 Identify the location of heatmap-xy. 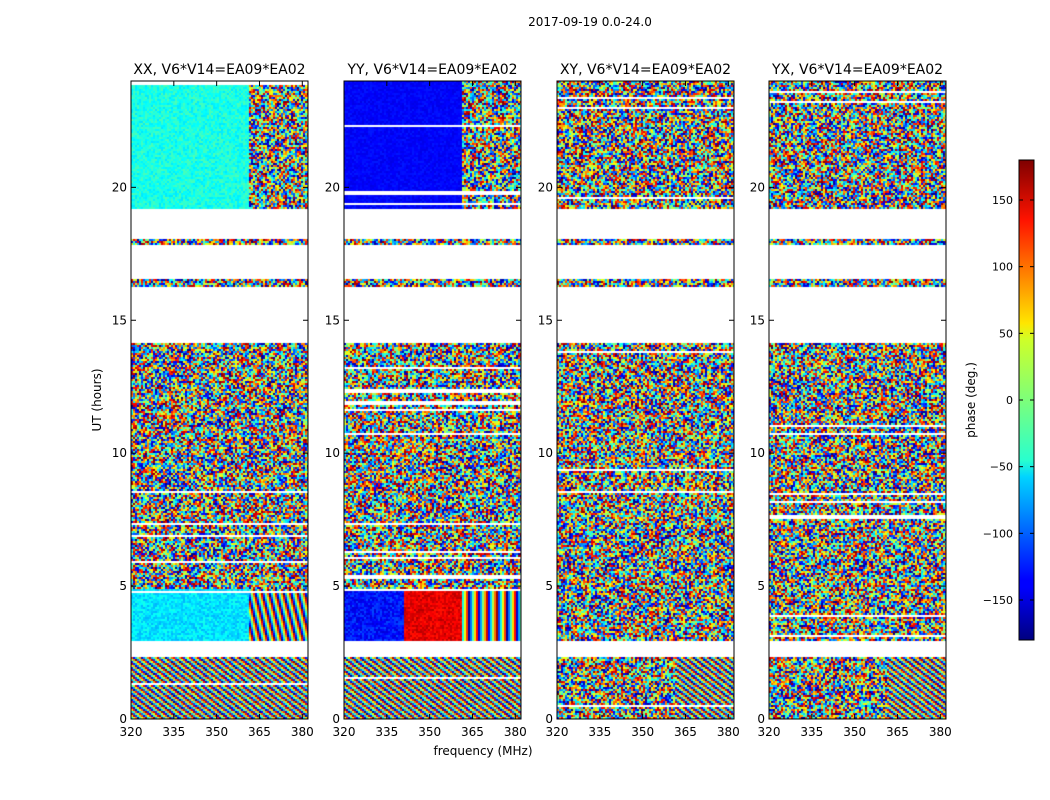
(645, 400).